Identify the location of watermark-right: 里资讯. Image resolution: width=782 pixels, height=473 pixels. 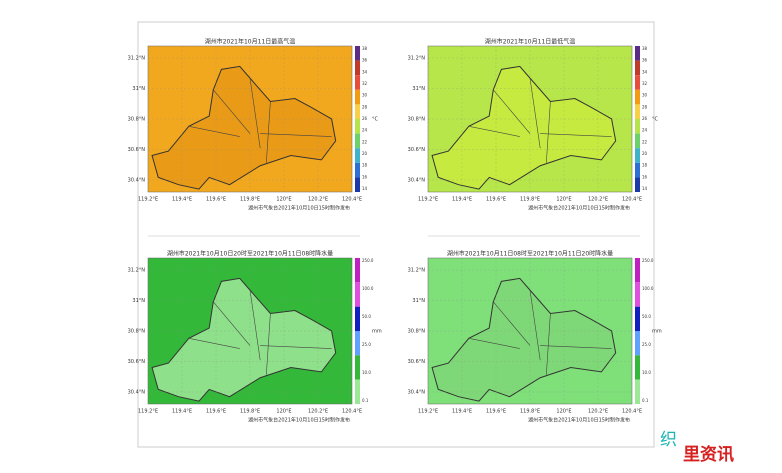
(708, 454).